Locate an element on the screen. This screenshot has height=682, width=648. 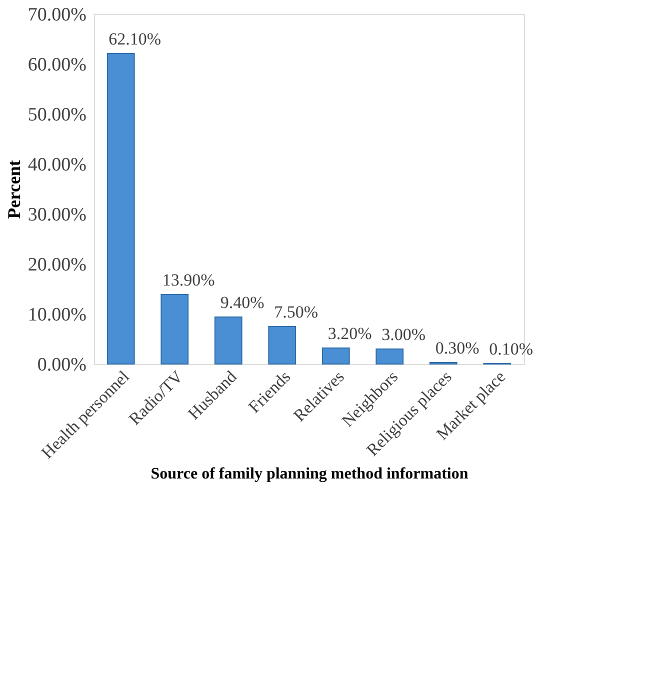
data-label: 62.10% is located at coordinates (135, 39).